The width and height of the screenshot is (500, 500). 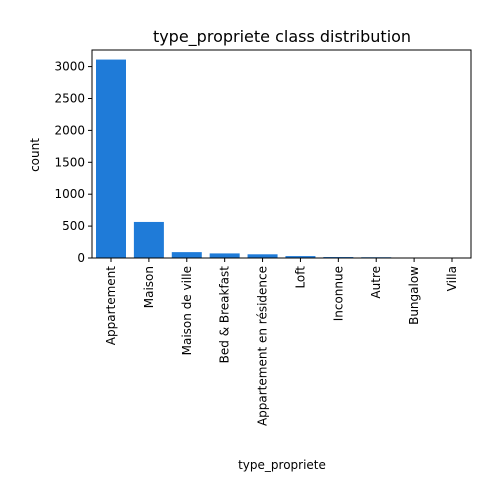 What do you see at coordinates (69, 194) in the screenshot?
I see `y-tick-label: 1000` at bounding box center [69, 194].